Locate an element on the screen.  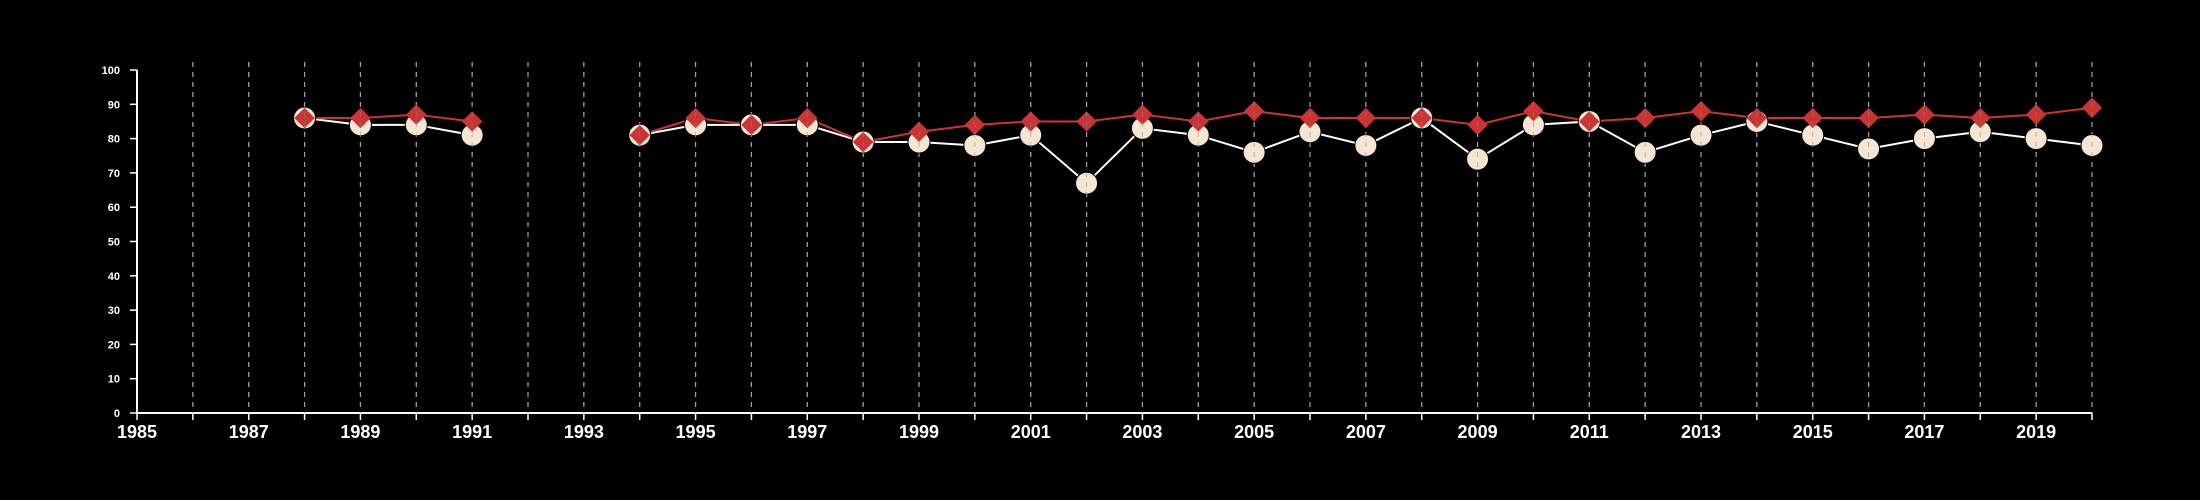
series-b-point-2013 is located at coordinates (1701, 111).